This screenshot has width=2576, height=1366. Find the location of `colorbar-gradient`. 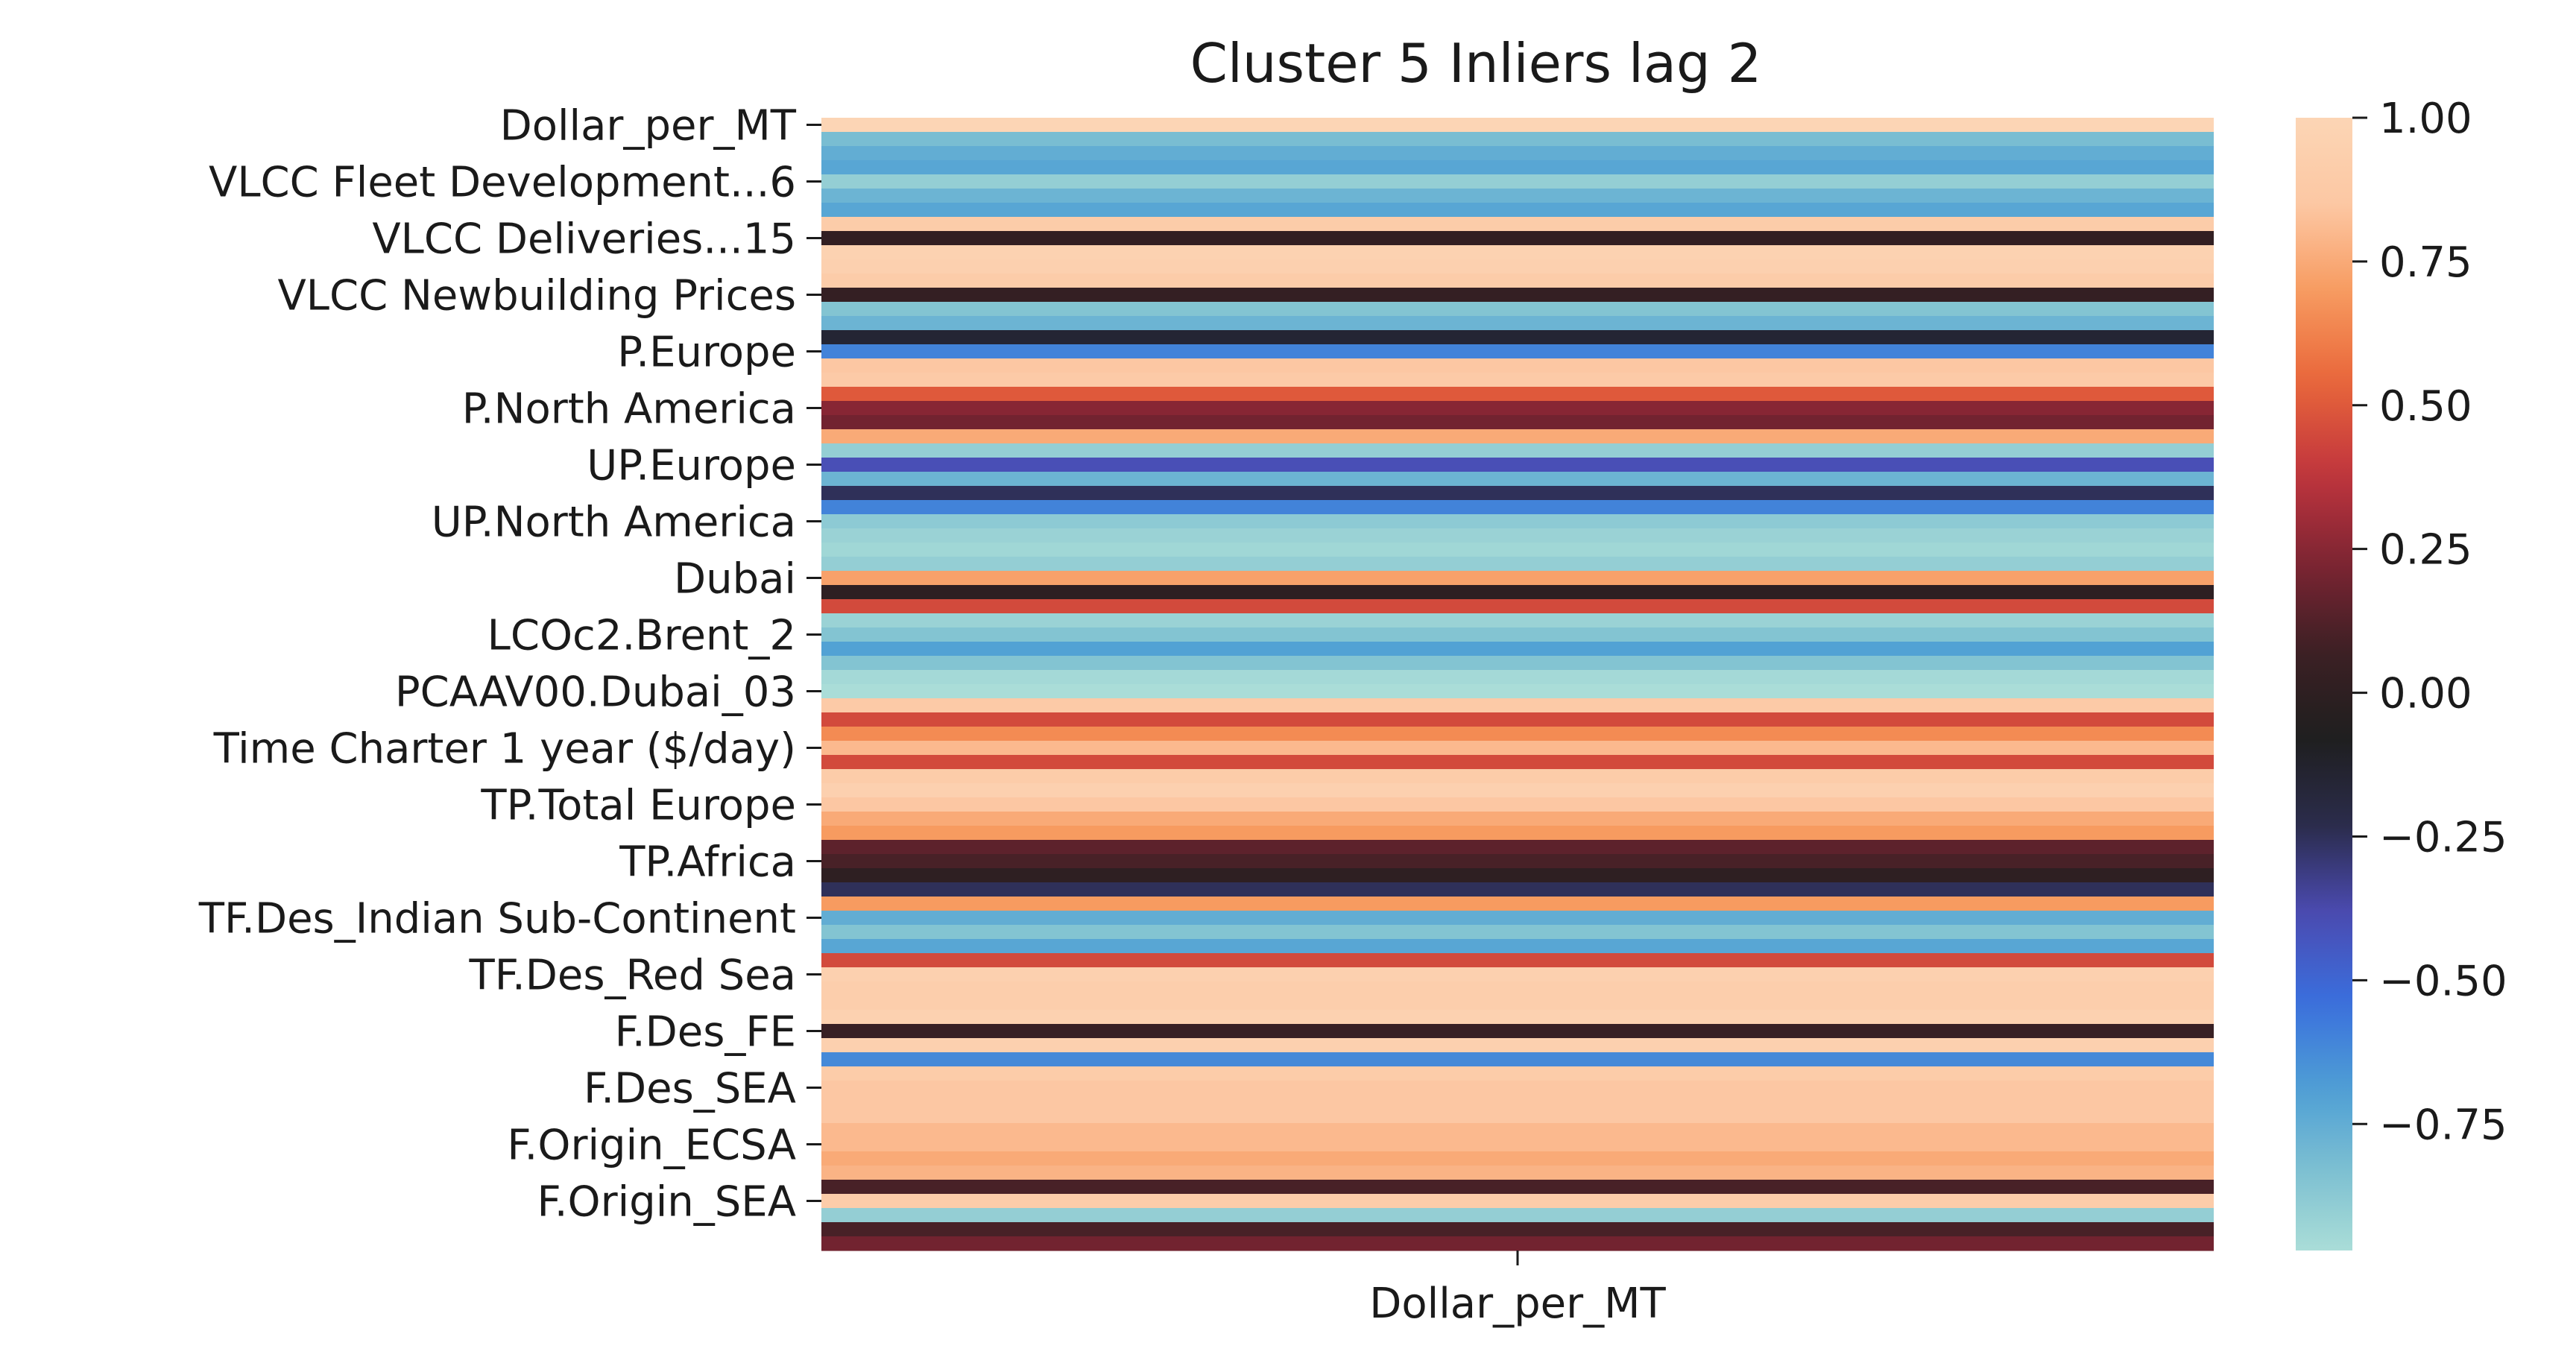

colorbar-gradient is located at coordinates (2324, 684).